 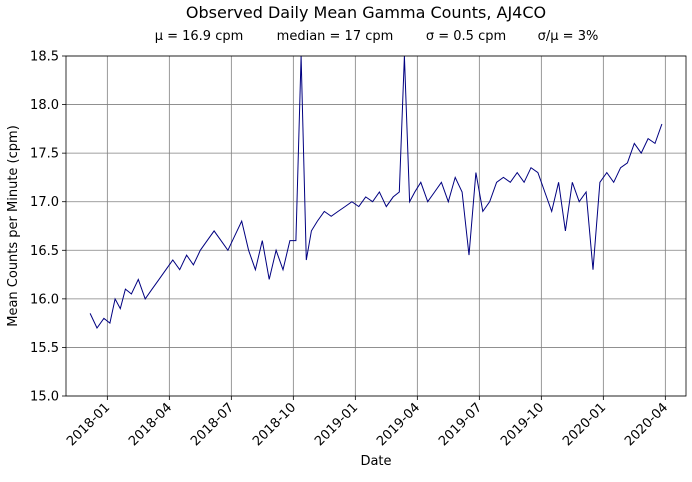 What do you see at coordinates (466, 36) in the screenshot?
I see `subtitle-stat: σ = 0.5 cpm` at bounding box center [466, 36].